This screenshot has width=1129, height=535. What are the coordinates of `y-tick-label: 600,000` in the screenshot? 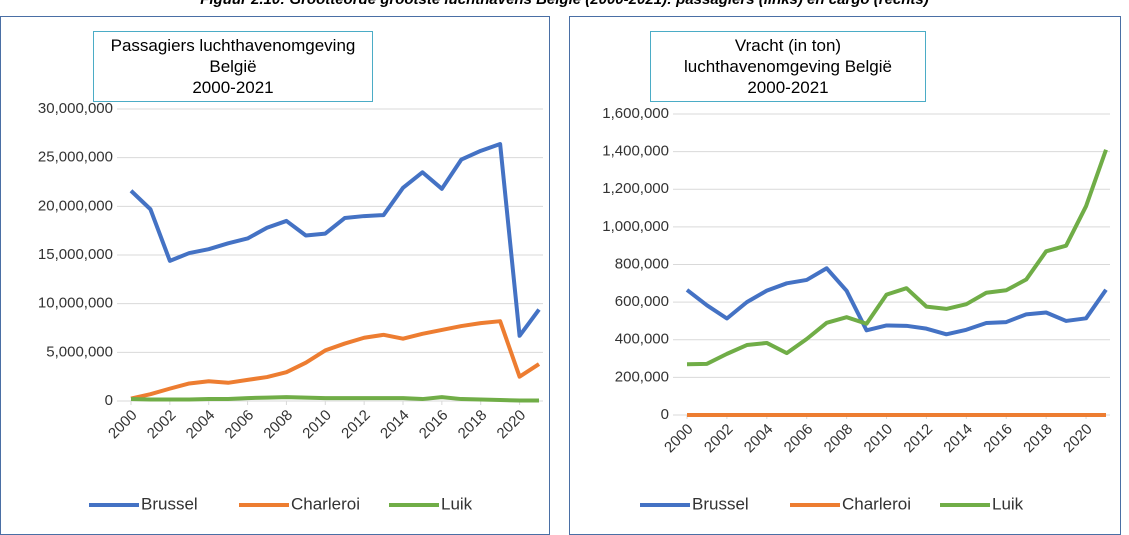 It's located at (642, 301).